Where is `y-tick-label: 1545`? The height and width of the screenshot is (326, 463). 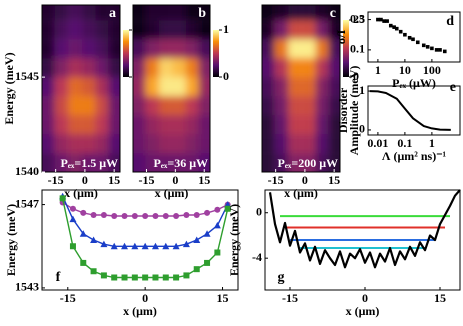 y-tick-label: 1545 is located at coordinates (27, 76).